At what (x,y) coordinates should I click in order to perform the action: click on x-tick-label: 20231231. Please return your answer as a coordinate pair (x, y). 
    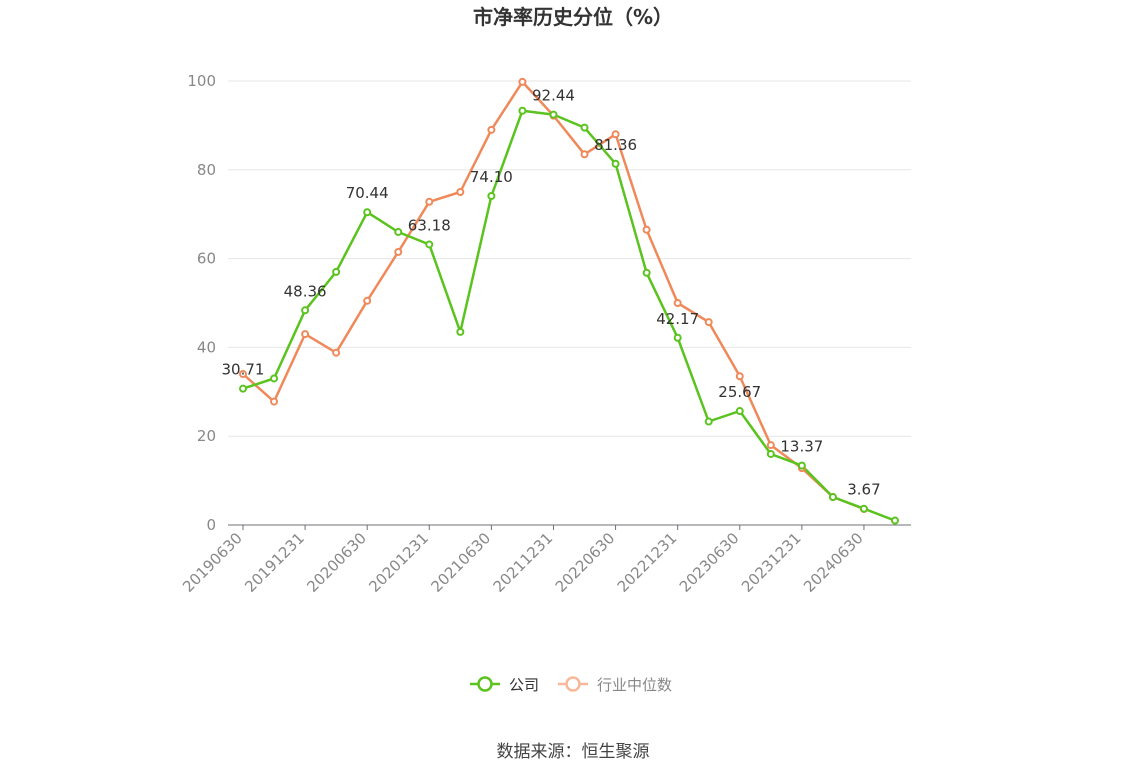
    Looking at the image, I should click on (771, 562).